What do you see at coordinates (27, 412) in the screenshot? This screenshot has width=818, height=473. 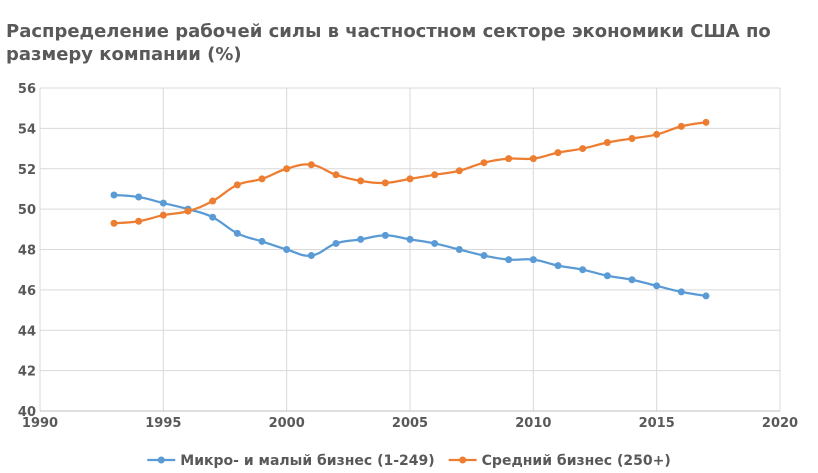 I see `y-tick-label: 40` at bounding box center [27, 412].